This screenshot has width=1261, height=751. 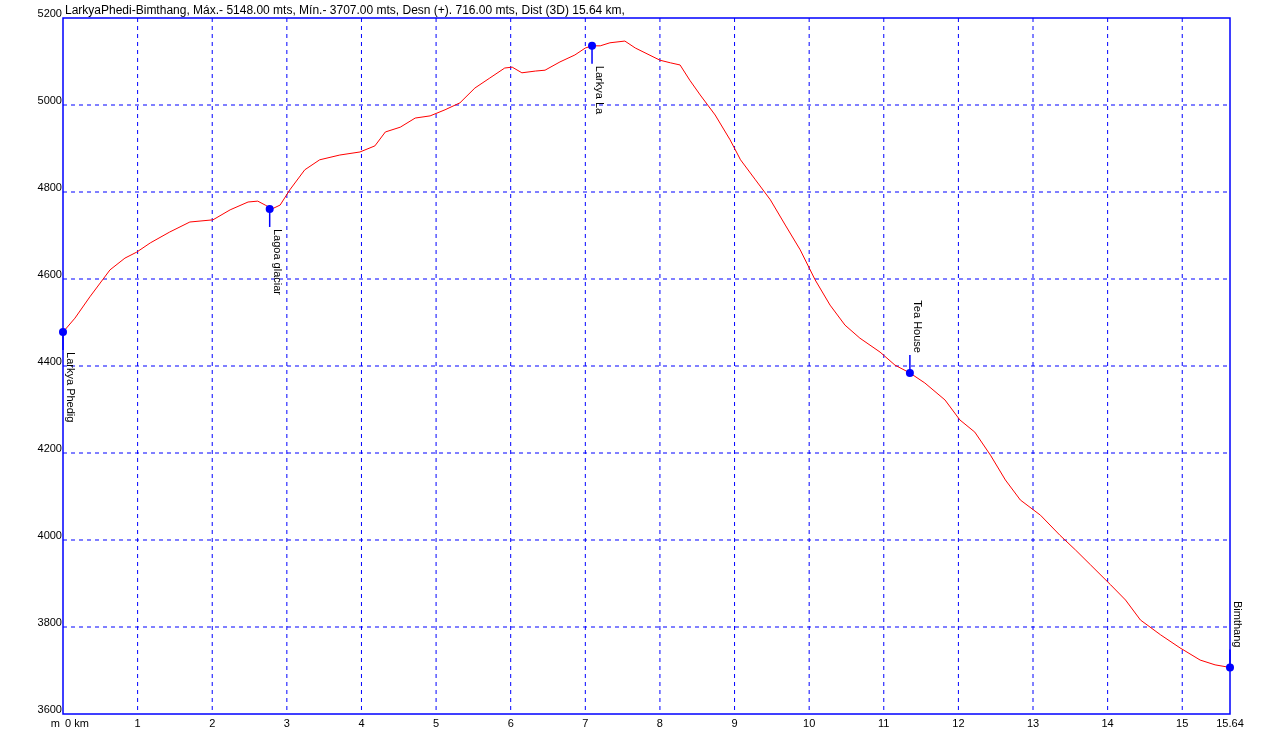 What do you see at coordinates (917, 326) in the screenshot?
I see `annotation: Tea House` at bounding box center [917, 326].